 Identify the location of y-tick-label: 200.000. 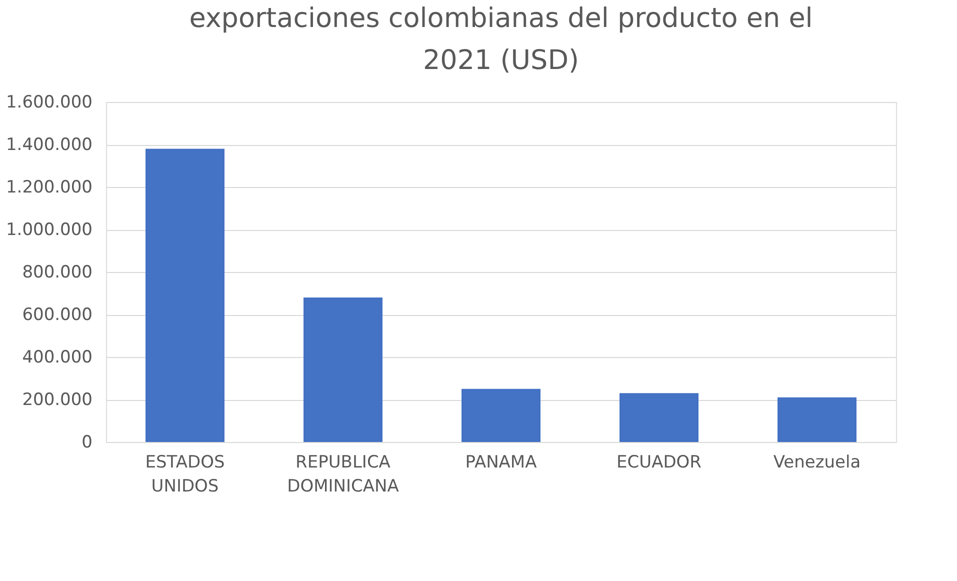
(57, 400).